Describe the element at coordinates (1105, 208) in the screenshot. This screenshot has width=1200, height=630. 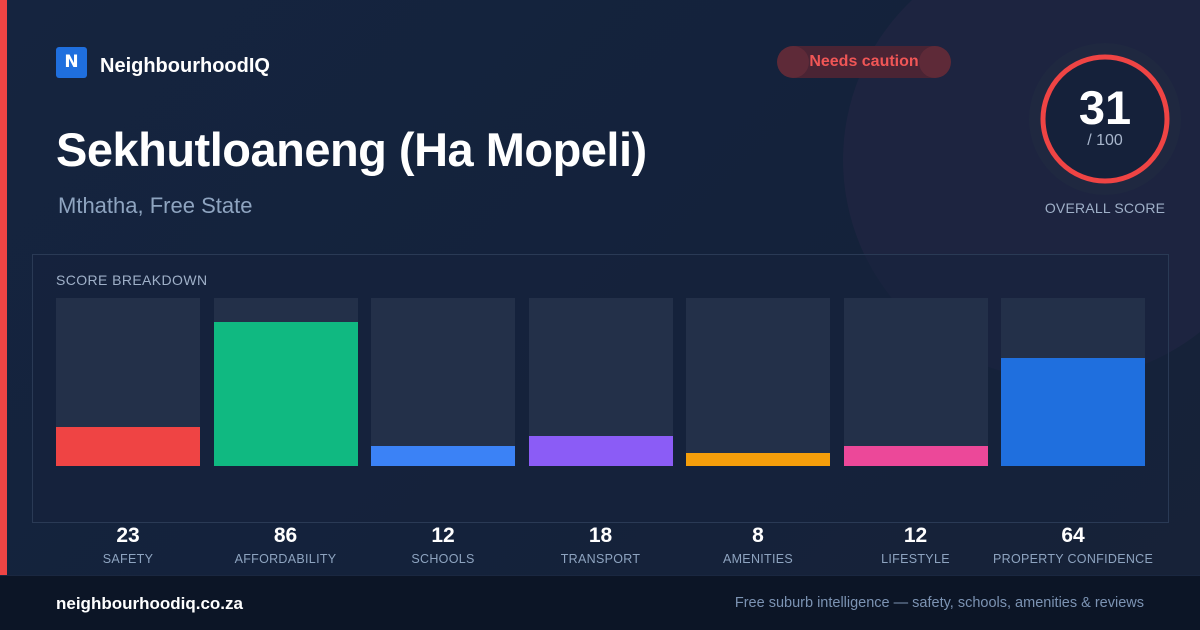
I see `overall-score-label: OVERALL SCORE` at that location.